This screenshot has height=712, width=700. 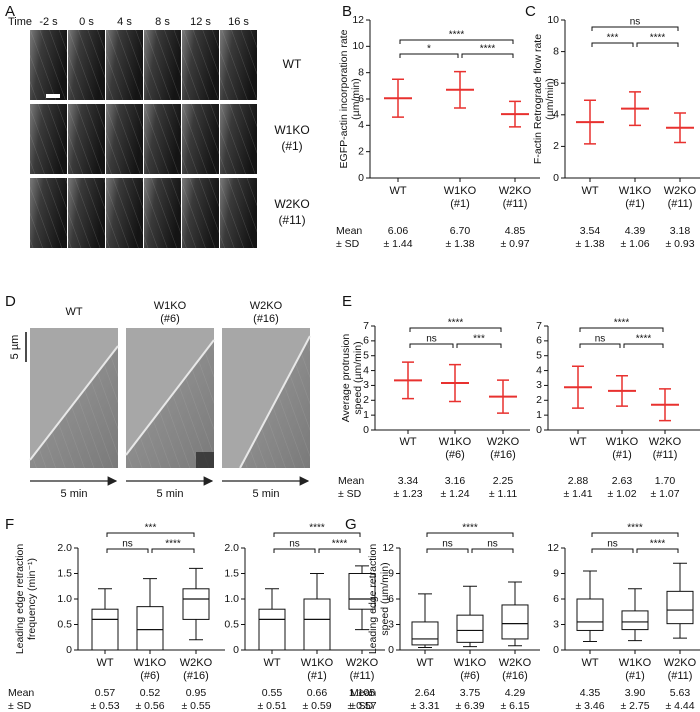 I want to click on stats-label: ± SD, so click(x=350, y=494).